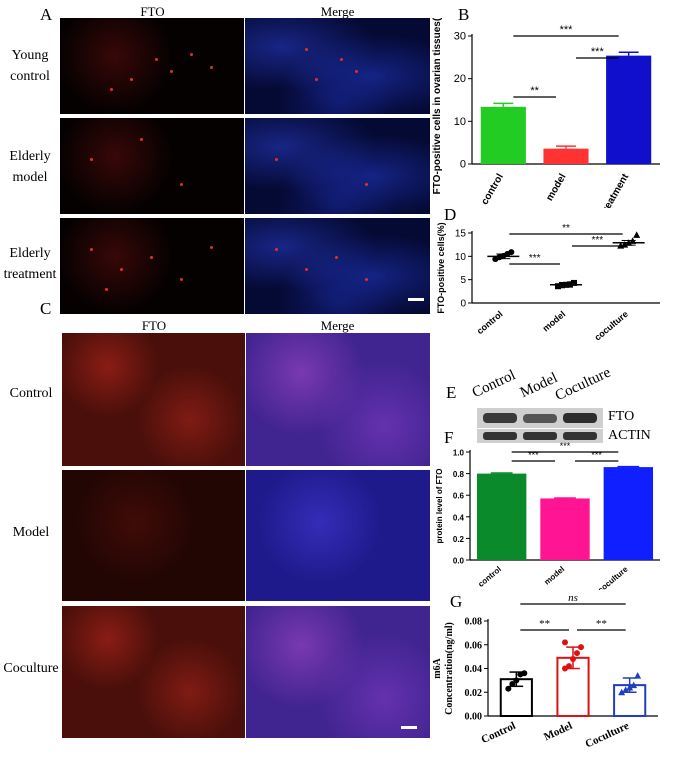 This screenshot has height=760, width=676. Describe the element at coordinates (474, 693) in the screenshot. I see `y-tick-label: 0.02` at that location.